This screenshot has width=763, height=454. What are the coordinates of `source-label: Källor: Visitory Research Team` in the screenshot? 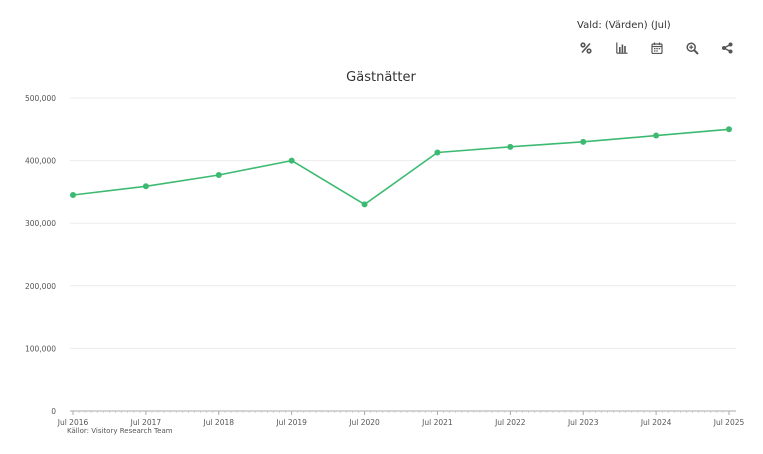 It's located at (120, 431).